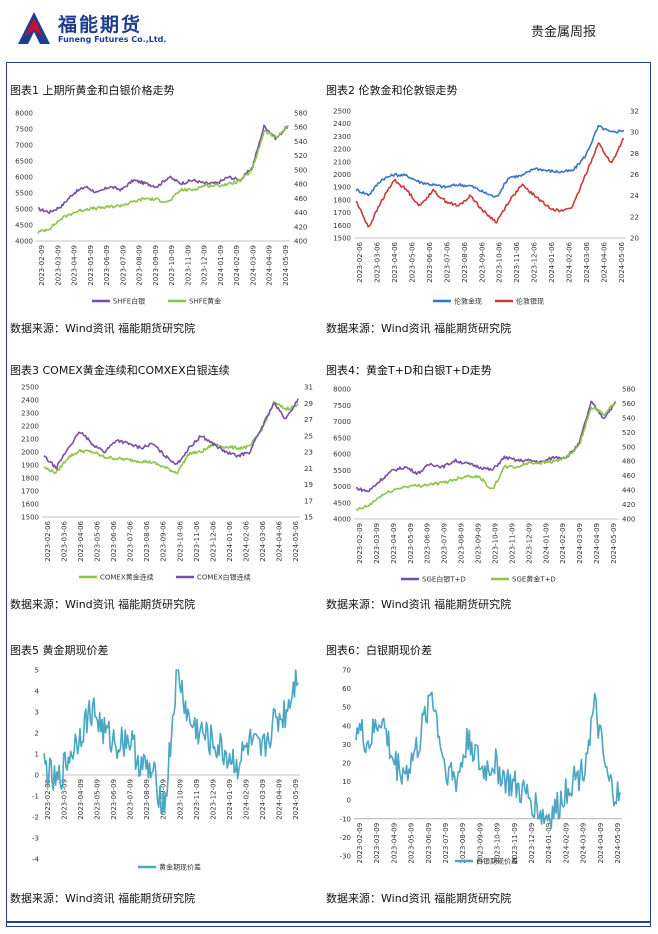 Image resolution: width=658 pixels, height=934 pixels. I want to click on y-left-tick: -4, so click(36, 860).